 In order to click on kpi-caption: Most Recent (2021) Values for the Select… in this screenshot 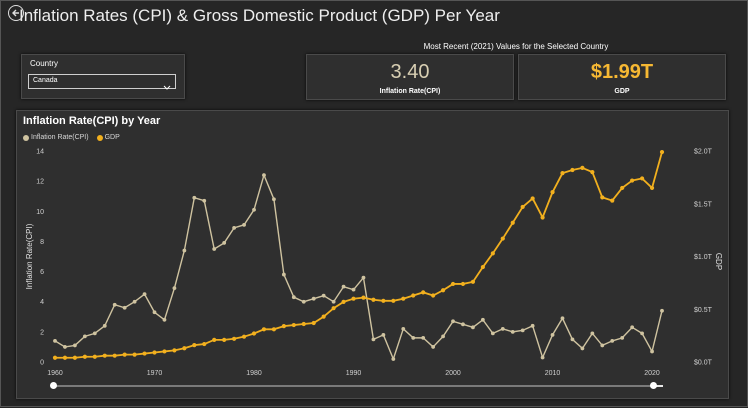, I will do `click(516, 46)`.